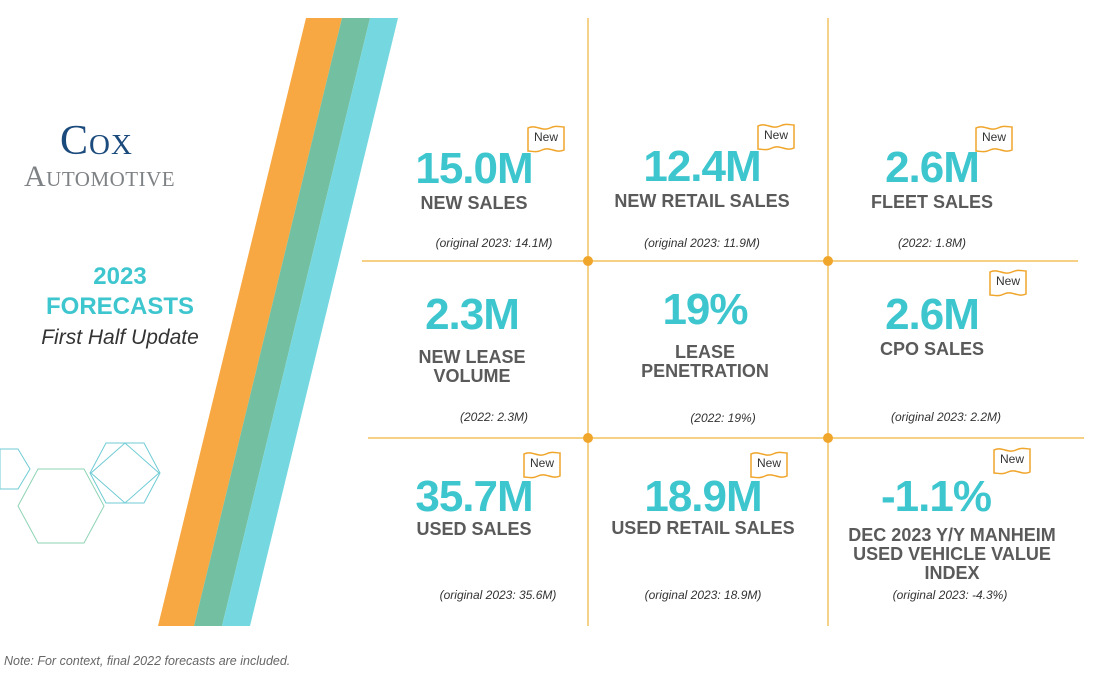 This screenshot has height=683, width=1111. Describe the element at coordinates (703, 595) in the screenshot. I see `card-note: (original 2023: 18.9M)` at that location.